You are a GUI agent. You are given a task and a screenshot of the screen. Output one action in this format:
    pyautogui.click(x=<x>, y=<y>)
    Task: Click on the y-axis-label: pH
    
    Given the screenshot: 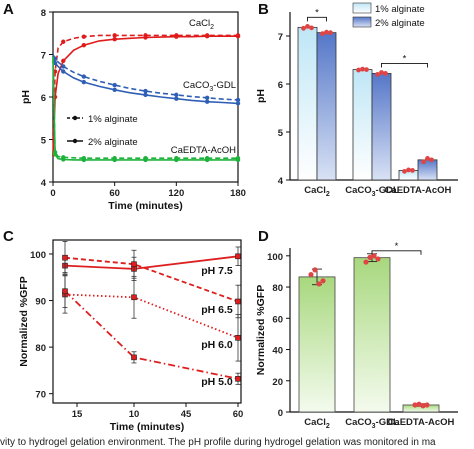 What is the action you would take?
    pyautogui.click(x=26, y=97)
    